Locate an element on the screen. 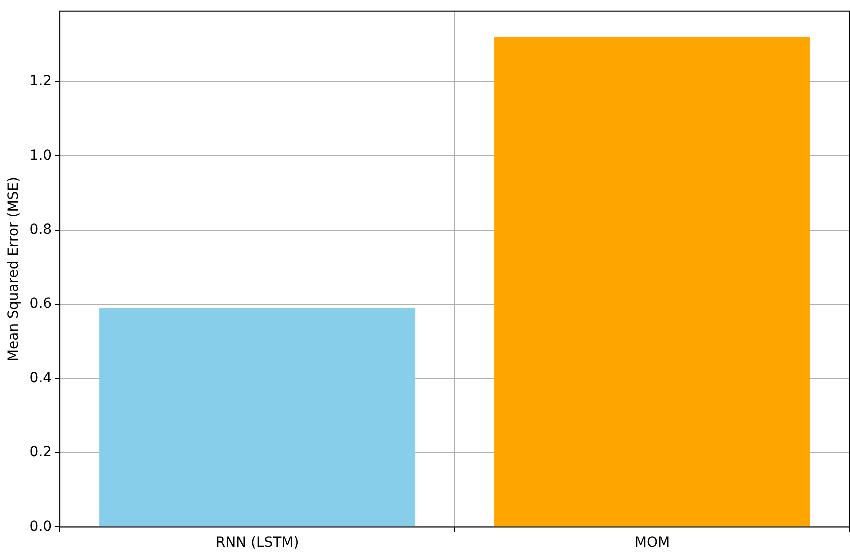  y-tick-label: 0.4 is located at coordinates (41, 378).